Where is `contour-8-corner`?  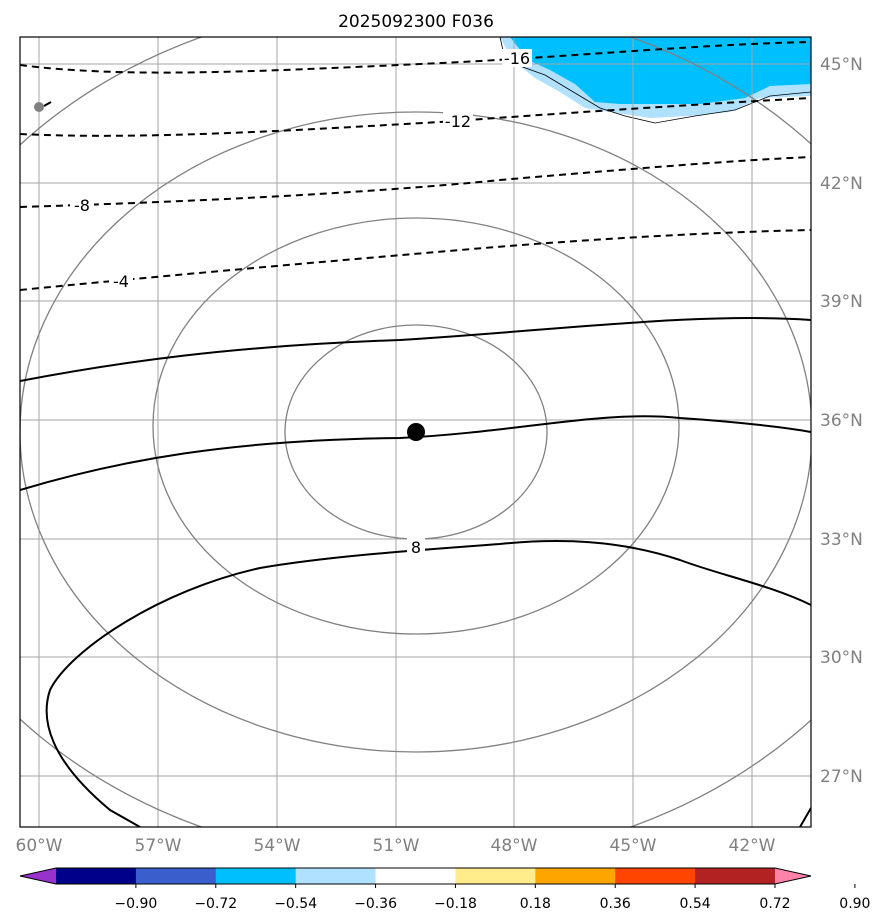
contour-8-corner is located at coordinates (805, 817).